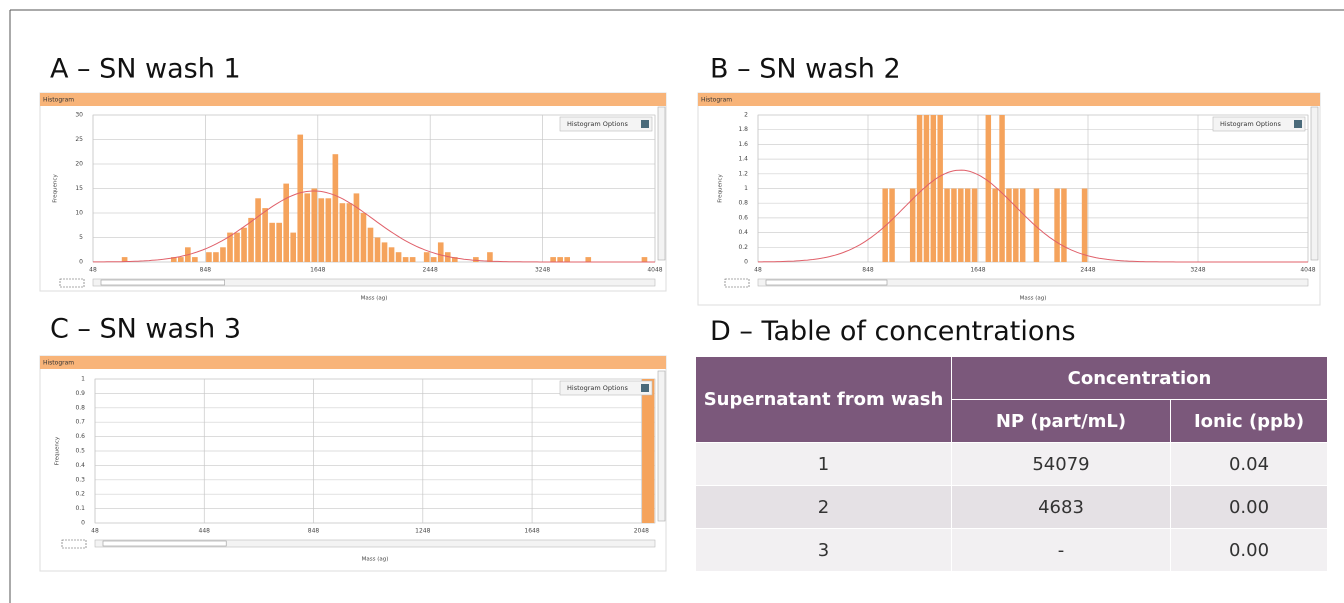  Describe the element at coordinates (1061, 550) in the screenshot. I see `cell: -` at that location.